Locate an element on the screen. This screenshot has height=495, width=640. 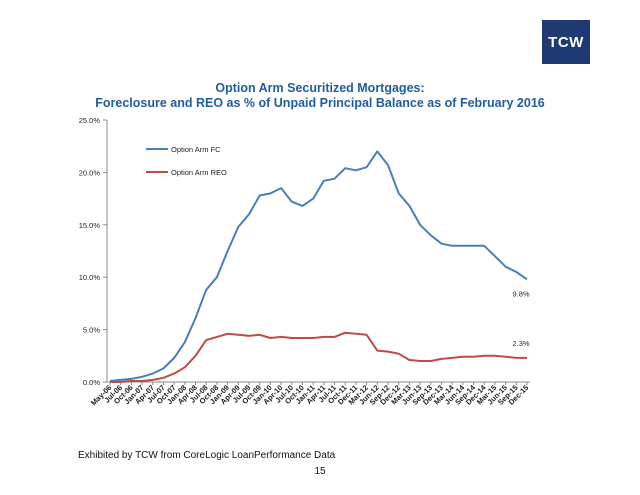
series-line-reo is located at coordinates (318, 357).